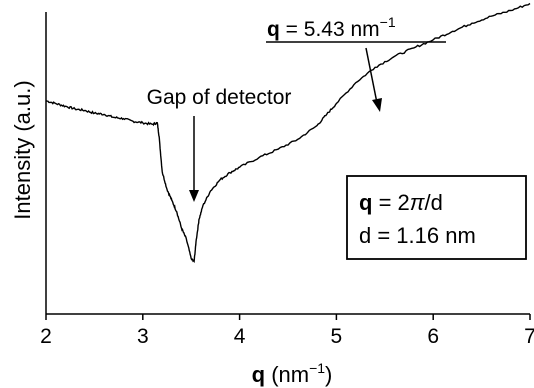 This screenshot has width=534, height=388. I want to click on formula-d: d = 1.16 nm, so click(417, 235).